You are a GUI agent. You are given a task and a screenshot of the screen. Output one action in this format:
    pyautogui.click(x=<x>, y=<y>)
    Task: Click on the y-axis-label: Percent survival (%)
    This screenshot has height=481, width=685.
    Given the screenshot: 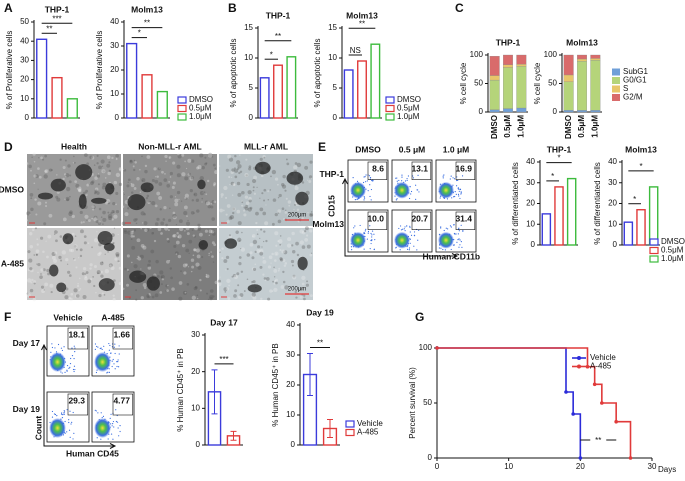 What is the action you would take?
    pyautogui.click(x=412, y=403)
    